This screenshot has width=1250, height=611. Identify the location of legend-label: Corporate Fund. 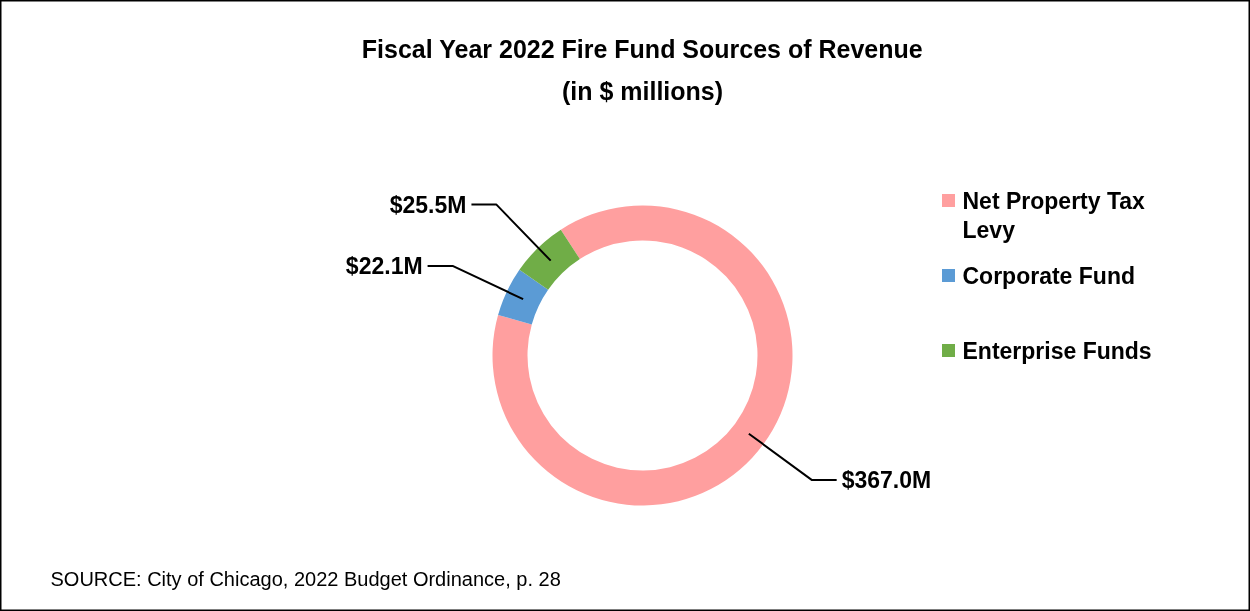
(1048, 275).